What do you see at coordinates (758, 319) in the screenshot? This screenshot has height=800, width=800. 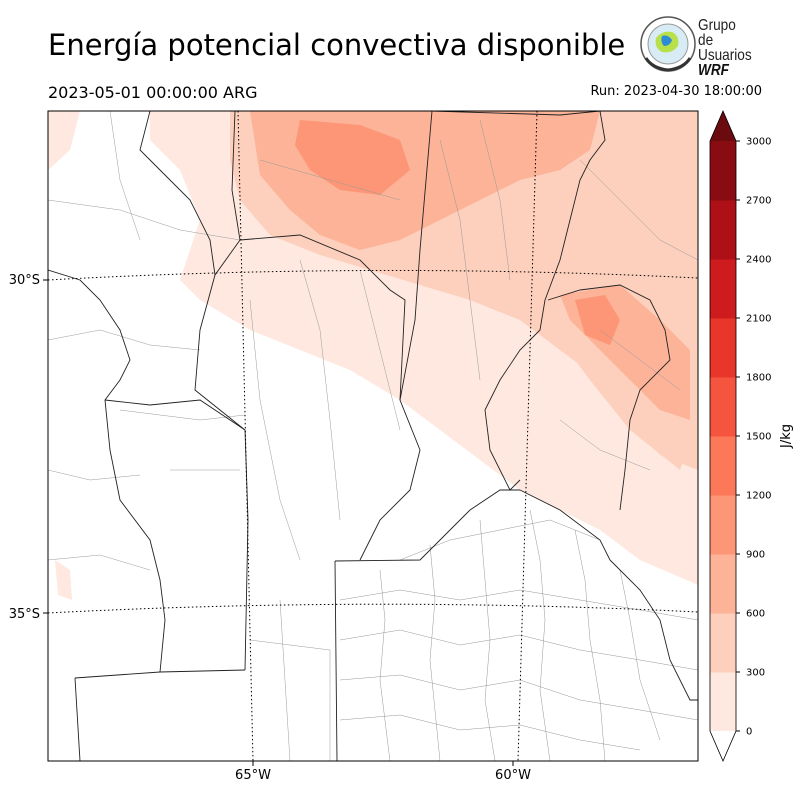 I see `colorbar-tick-label: 2100` at bounding box center [758, 319].